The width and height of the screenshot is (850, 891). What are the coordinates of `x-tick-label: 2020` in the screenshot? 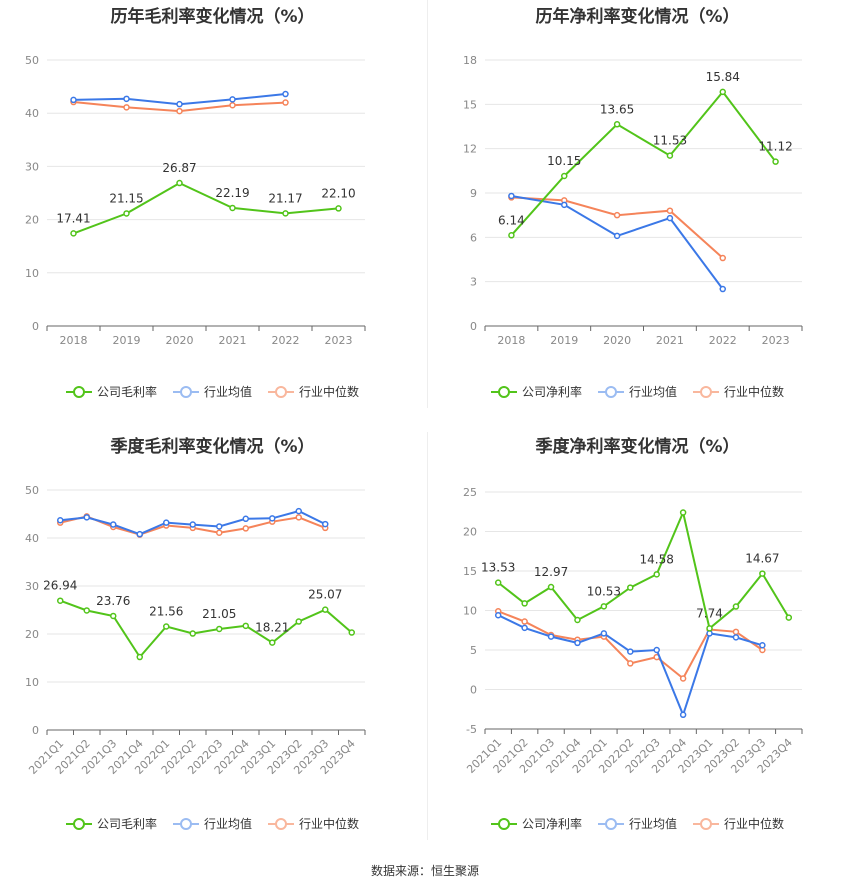 It's located at (180, 340).